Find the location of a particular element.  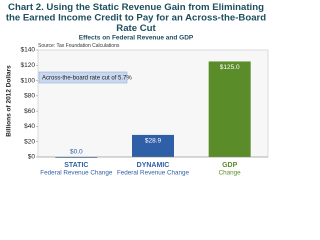

y-tick-label: $140 is located at coordinates (28, 50).